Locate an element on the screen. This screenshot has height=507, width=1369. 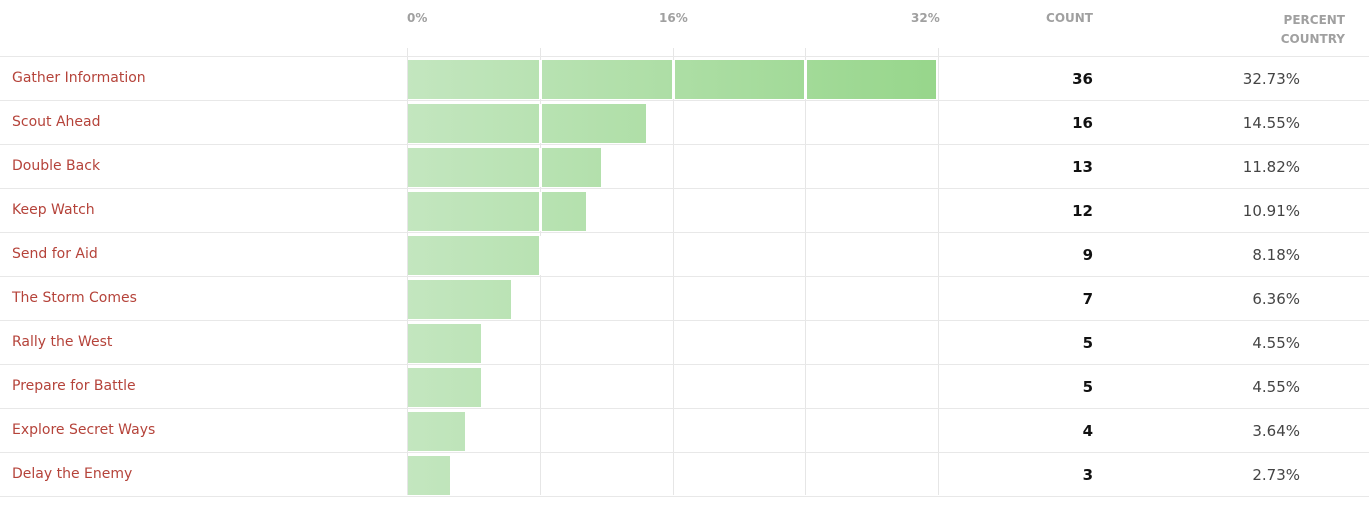
percent-value: 10.91% is located at coordinates (1271, 211).